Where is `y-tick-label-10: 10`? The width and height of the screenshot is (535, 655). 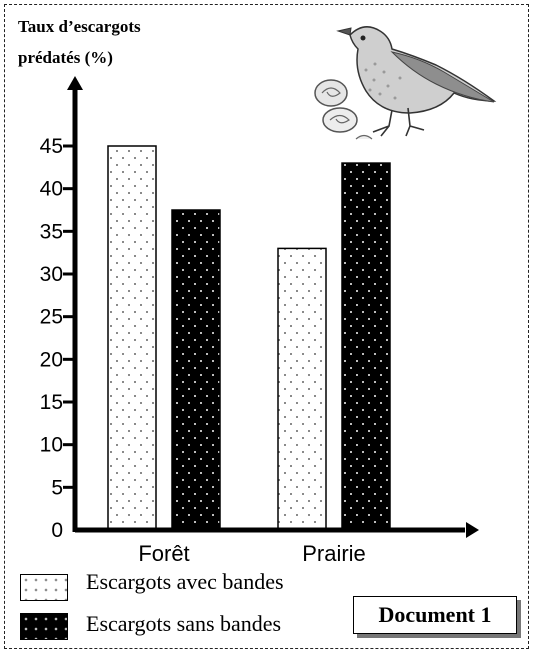
y-tick-label-10: 10 is located at coordinates (51, 445).